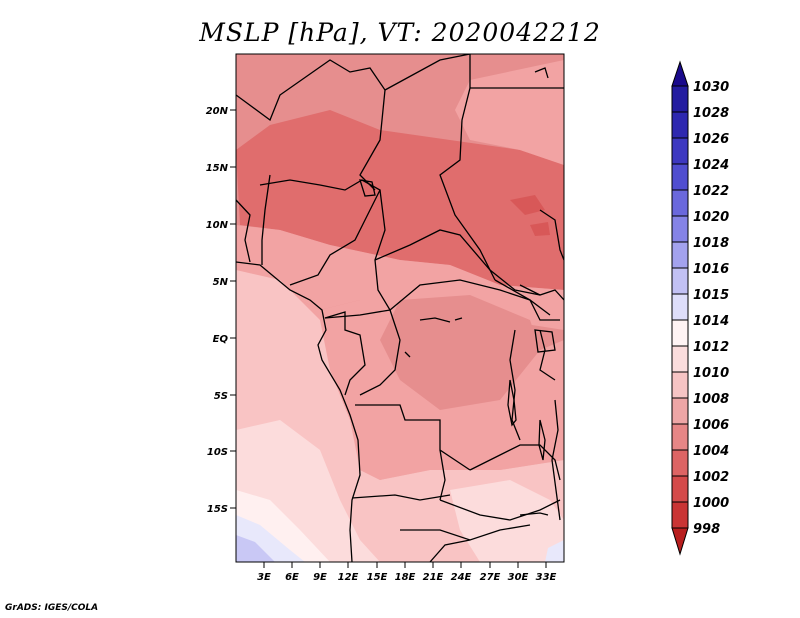  What do you see at coordinates (711, 269) in the screenshot?
I see `colorbar-label: 1016` at bounding box center [711, 269].